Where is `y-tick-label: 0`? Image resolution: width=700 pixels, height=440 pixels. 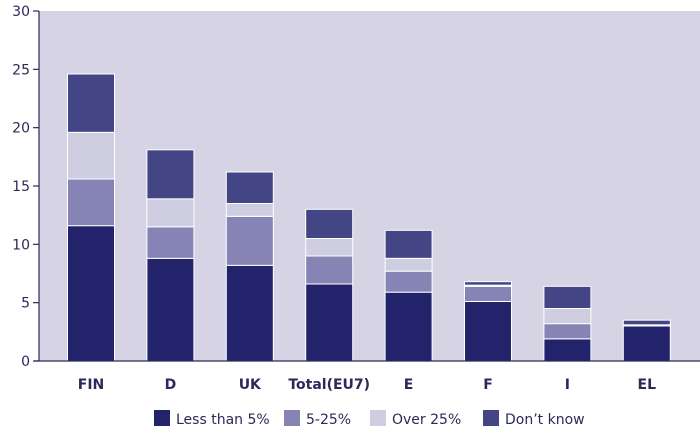
y-tick-label: 0 is located at coordinates (25, 362).